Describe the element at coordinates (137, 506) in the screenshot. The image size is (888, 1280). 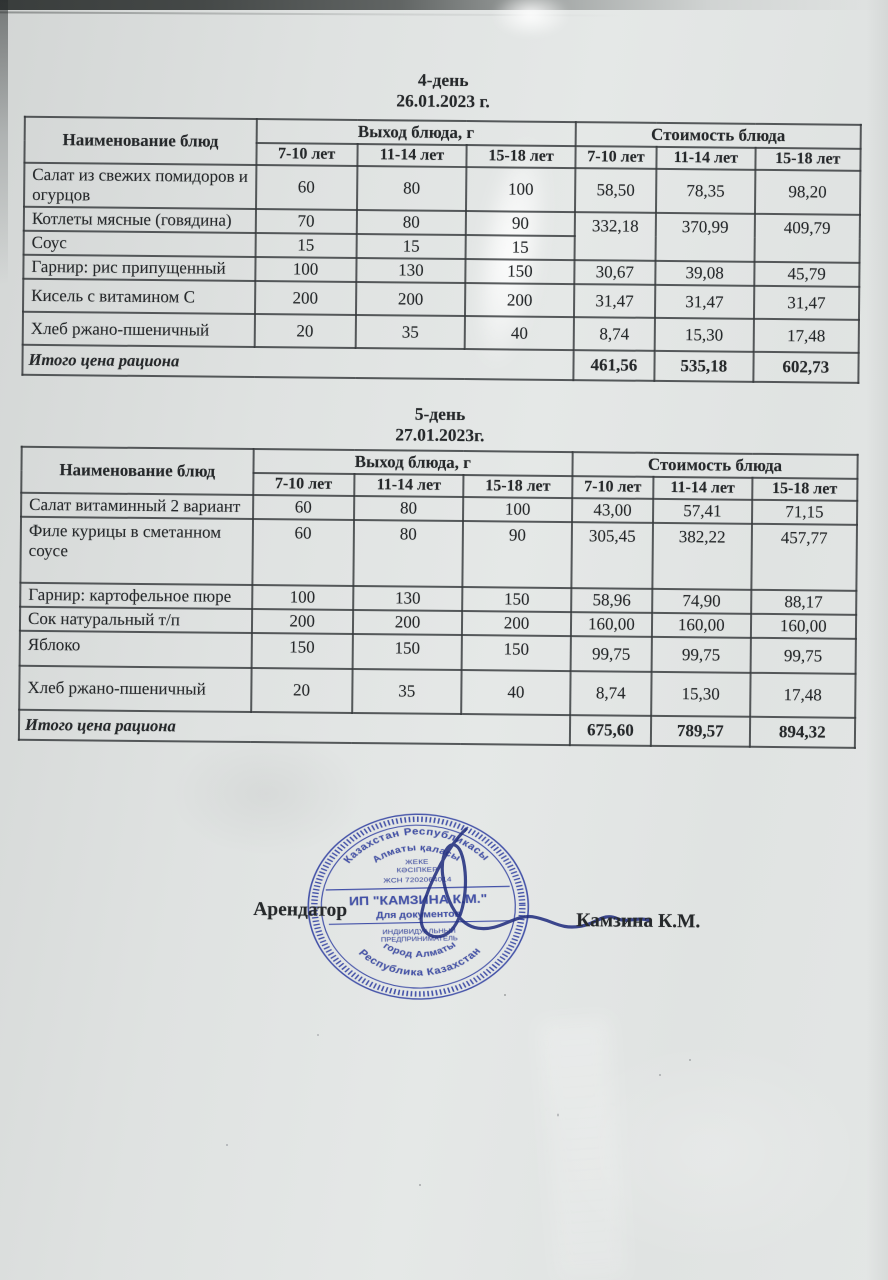
I see `dish-name-cell: Салат витаминный 2 вариант` at that location.